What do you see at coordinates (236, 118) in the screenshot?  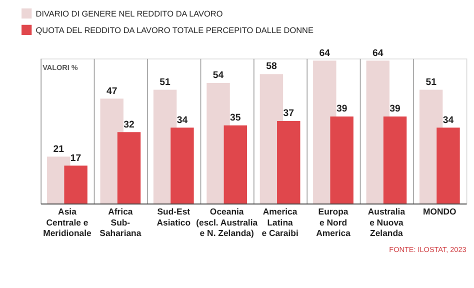 I see `data-label: 35` at bounding box center [236, 118].